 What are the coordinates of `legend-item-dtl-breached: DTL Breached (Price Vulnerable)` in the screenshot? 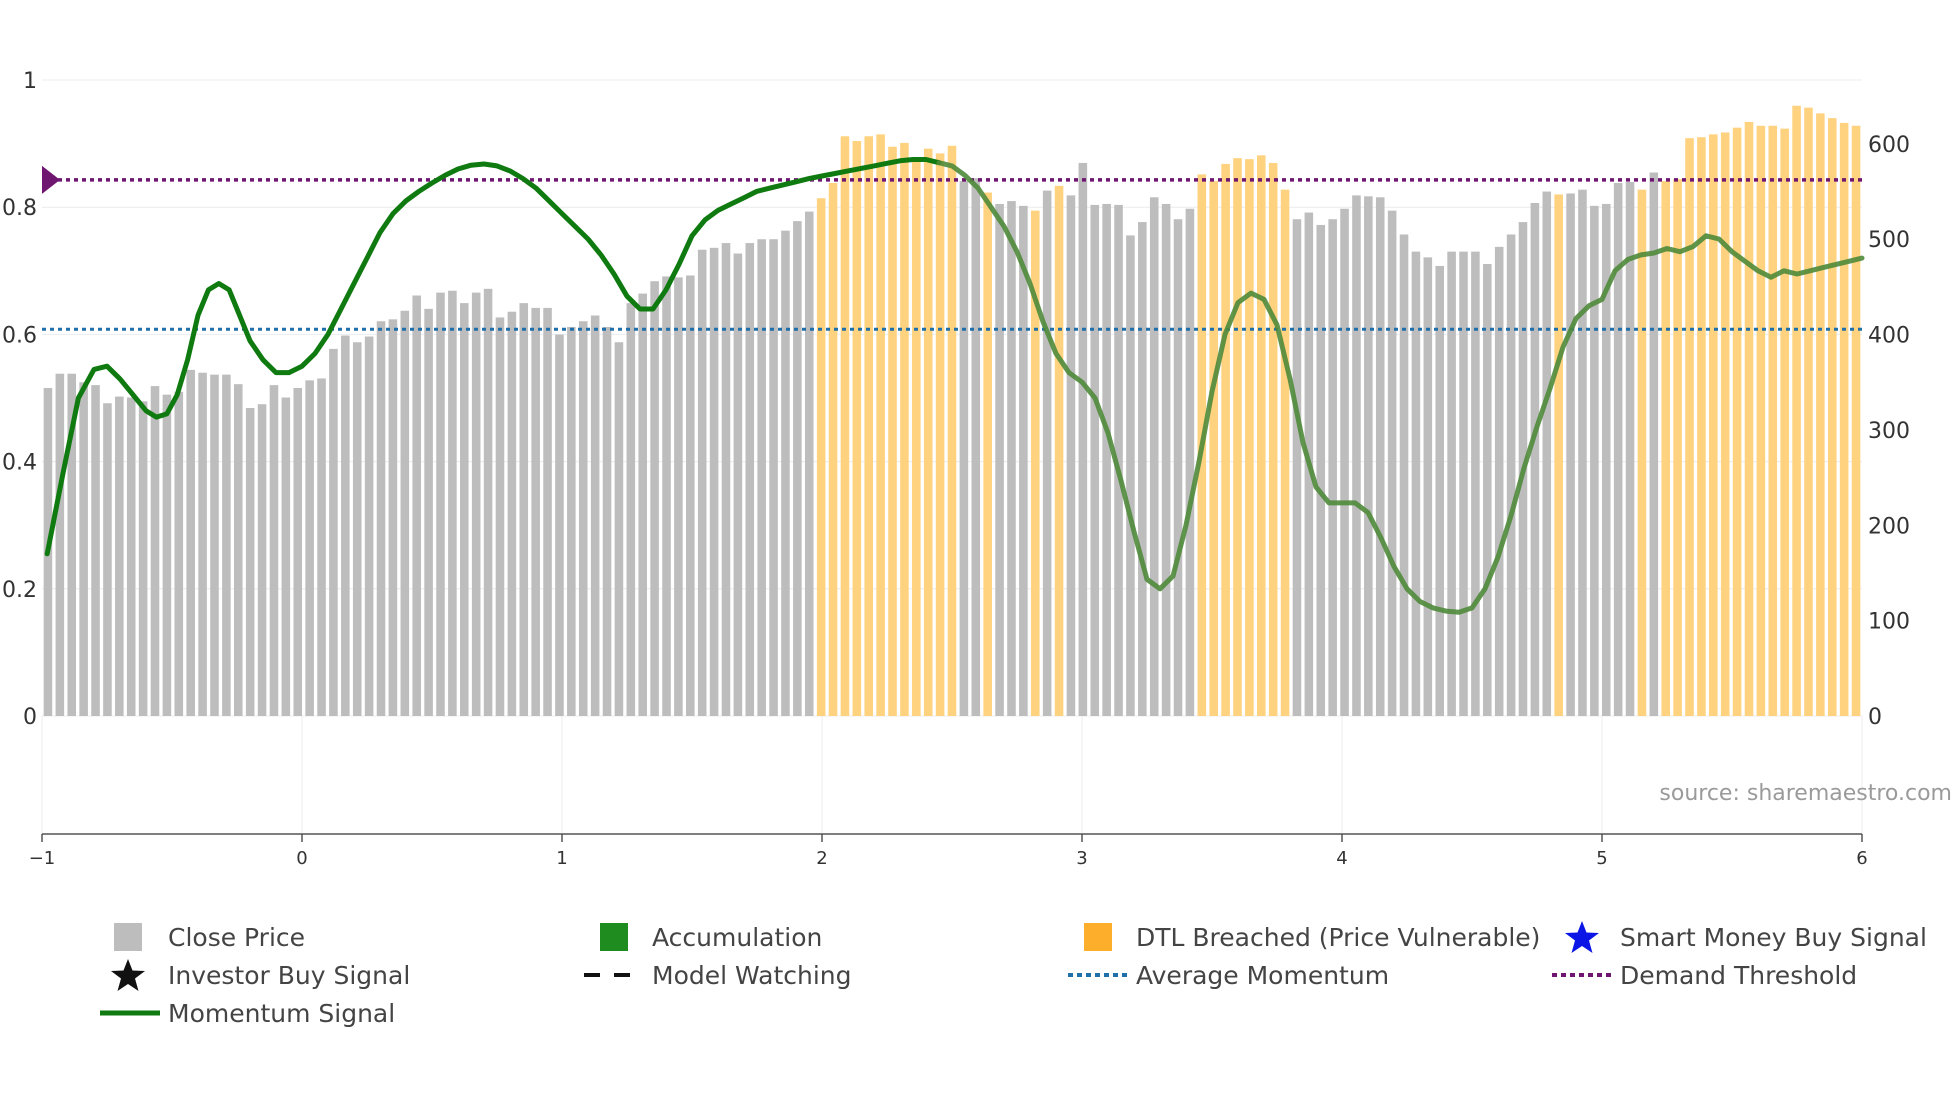 It's located at (1304, 937).